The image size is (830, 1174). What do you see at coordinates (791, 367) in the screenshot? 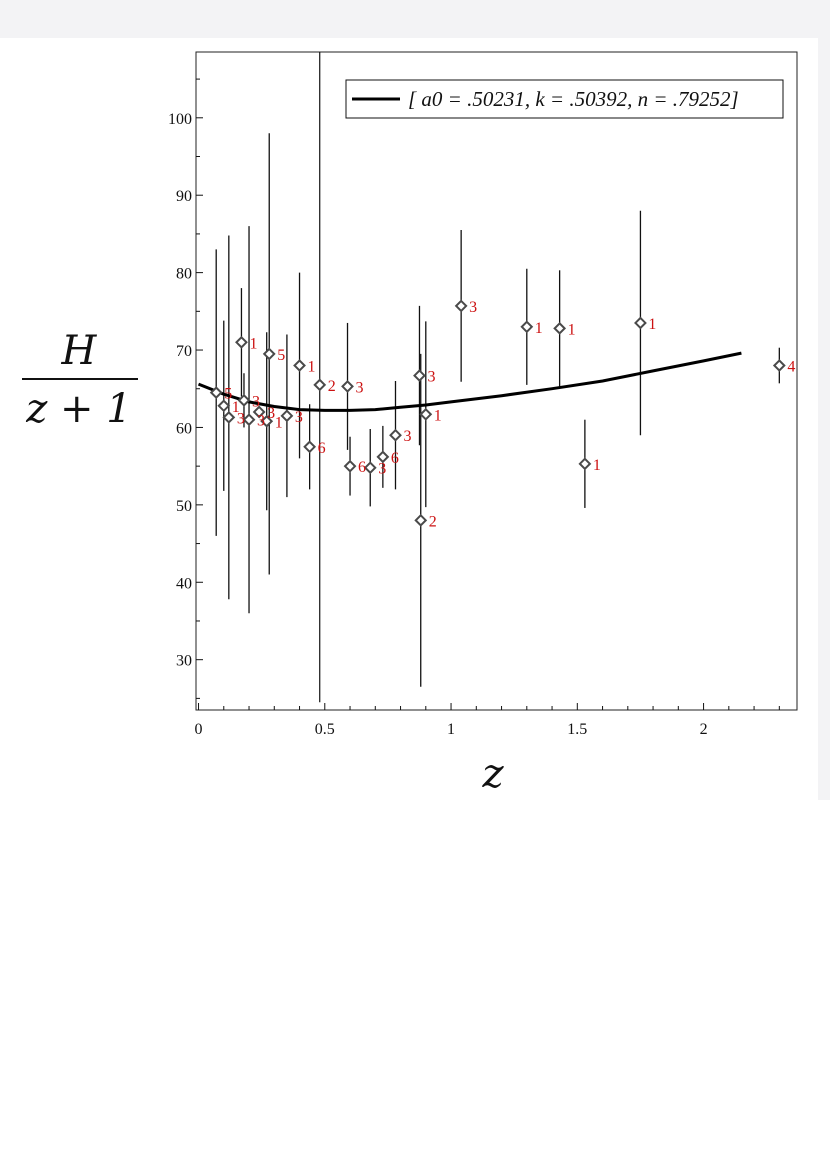
I see `data-point-label: 4` at bounding box center [791, 367].